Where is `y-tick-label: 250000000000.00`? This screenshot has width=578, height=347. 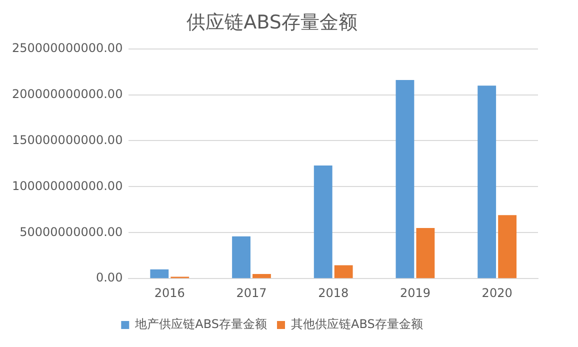 y-tick-label: 250000000000.00 is located at coordinates (67, 47).